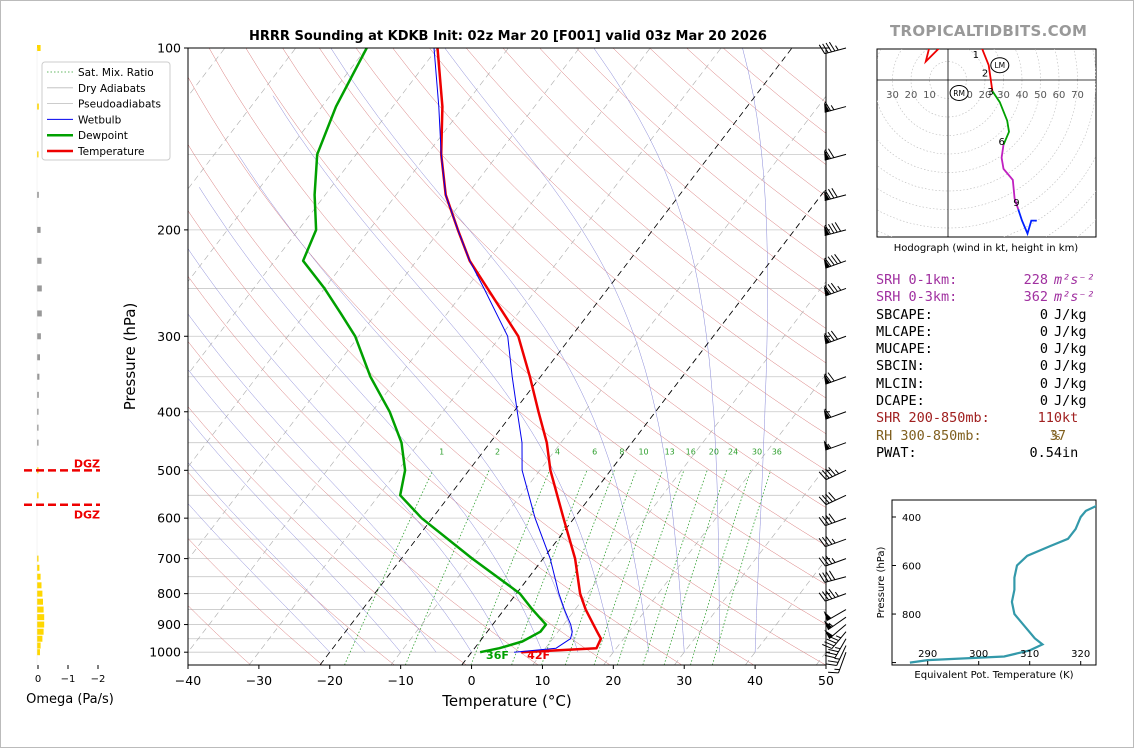 The width and height of the screenshot is (1134, 748). Describe the element at coordinates (904, 349) in the screenshot. I see `stat-key: MUCAPE:` at that location.